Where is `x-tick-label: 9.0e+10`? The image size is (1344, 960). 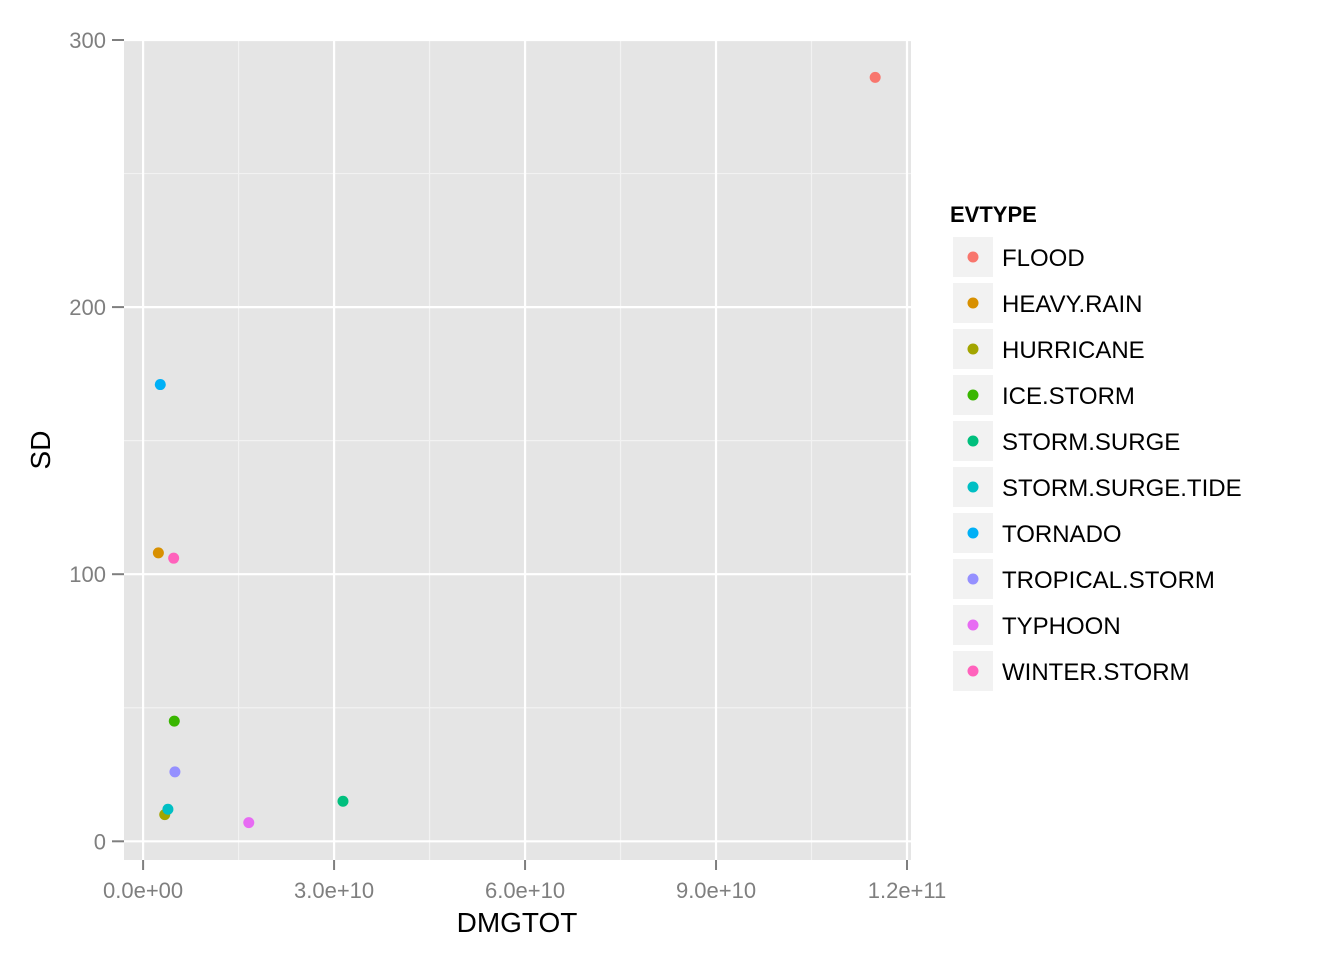 x-tick-label: 9.0e+10 is located at coordinates (716, 890).